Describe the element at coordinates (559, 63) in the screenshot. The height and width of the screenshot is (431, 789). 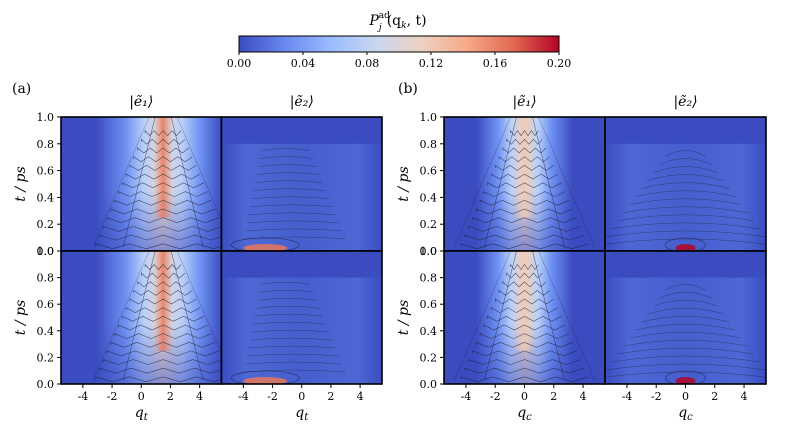
I see `colorbar-tick-label: 0.20` at that location.